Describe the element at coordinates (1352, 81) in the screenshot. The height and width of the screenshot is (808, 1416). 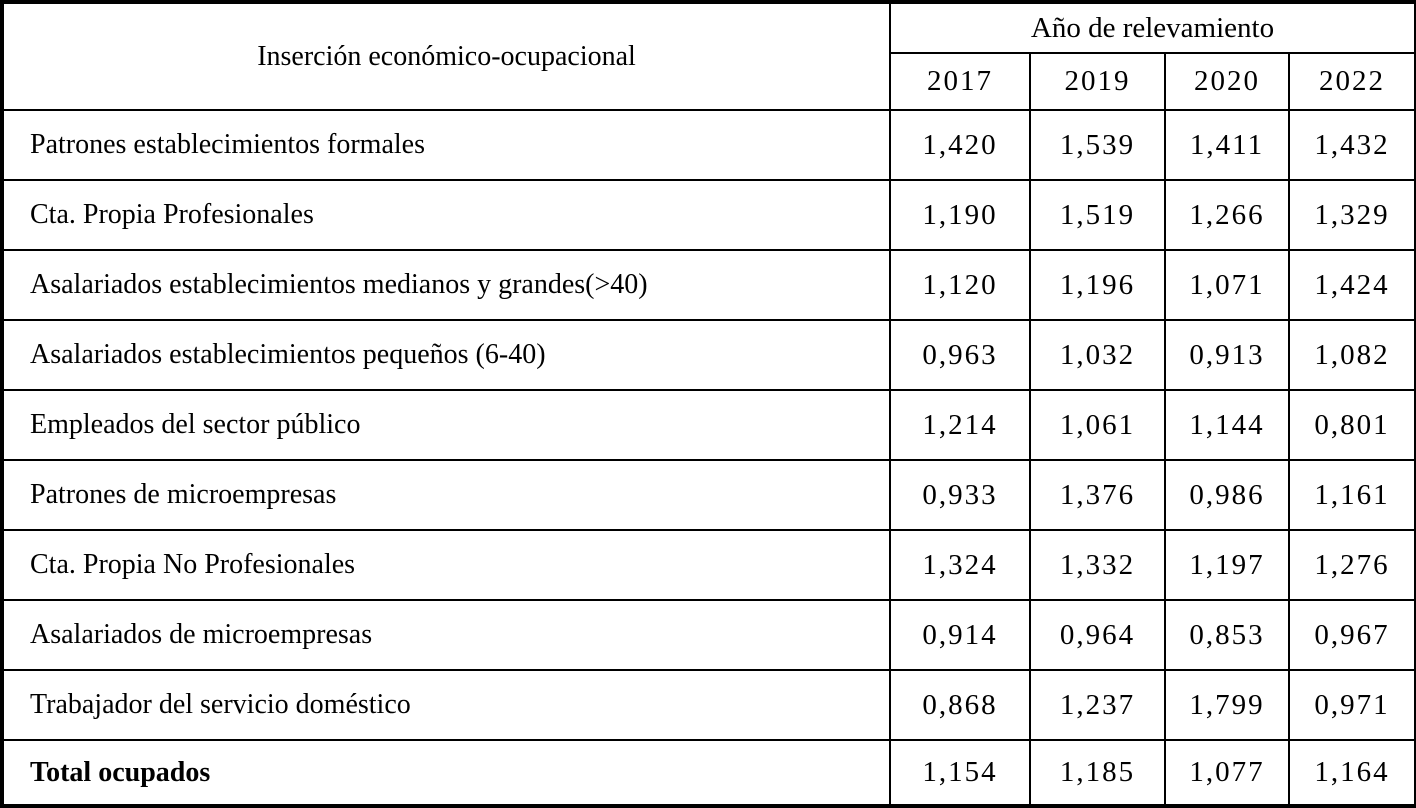
I see `year-header-2022: 2022` at that location.